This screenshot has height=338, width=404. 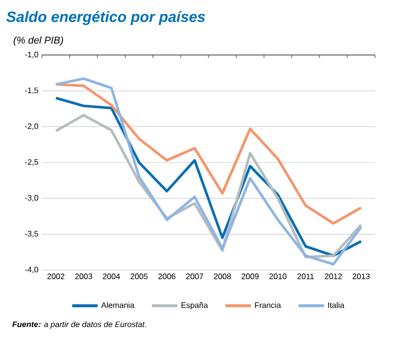 I want to click on chart-subtitle: (% del PIB), so click(x=38, y=41).